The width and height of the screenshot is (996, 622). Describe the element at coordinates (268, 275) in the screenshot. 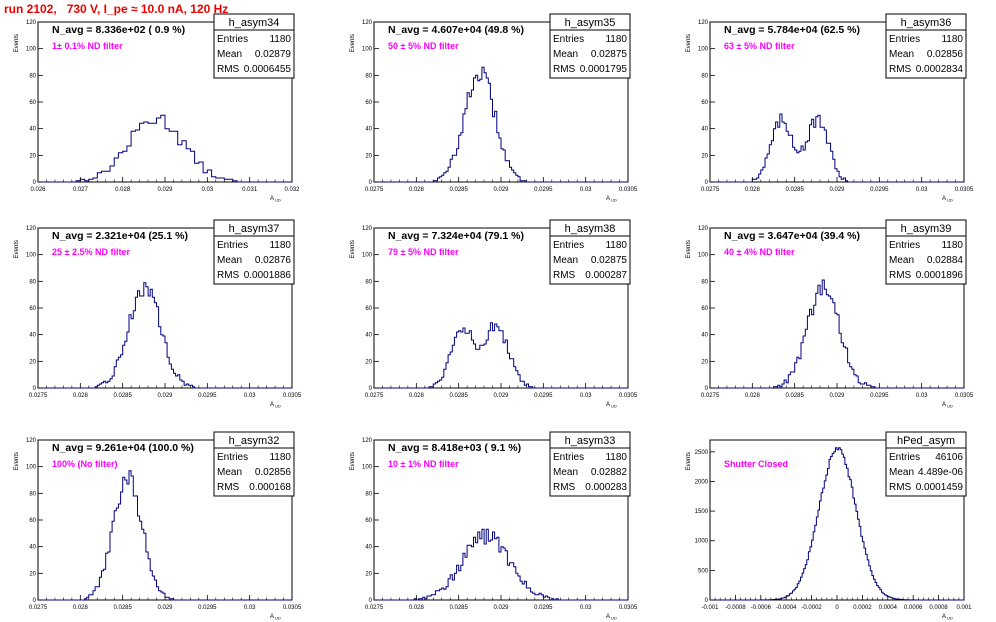

I see `stats-value: 0.0001886` at that location.